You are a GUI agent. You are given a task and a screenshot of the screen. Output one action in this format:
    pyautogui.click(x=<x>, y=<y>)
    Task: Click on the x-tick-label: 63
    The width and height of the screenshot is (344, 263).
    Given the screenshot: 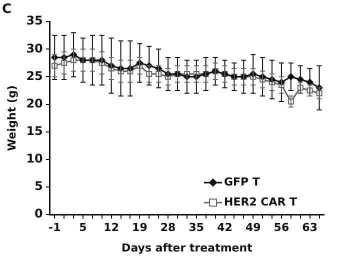 What is the action you would take?
    pyautogui.click(x=310, y=227)
    